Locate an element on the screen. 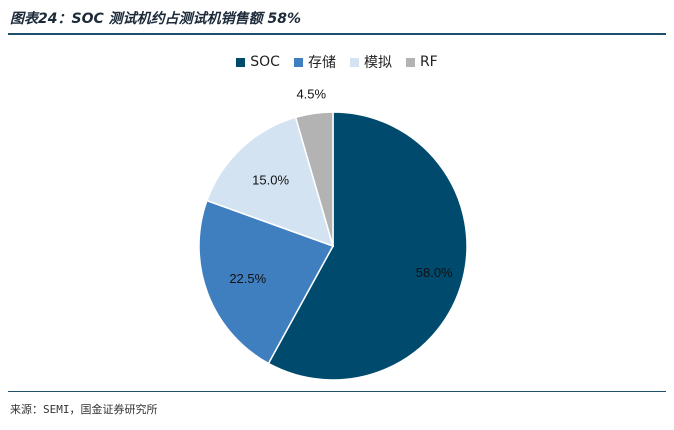 This screenshot has width=674, height=430. legend-label-analog: 模拟 is located at coordinates (377, 63).